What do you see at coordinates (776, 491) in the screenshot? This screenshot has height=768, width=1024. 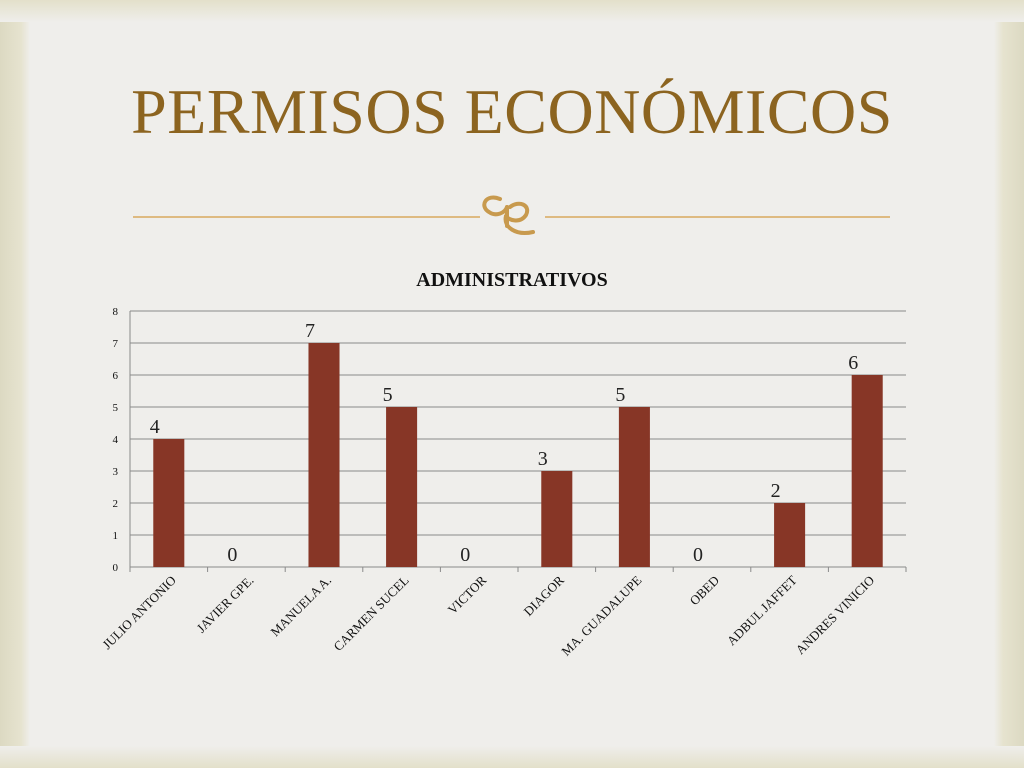 I see `data-label: 2` at bounding box center [776, 491].